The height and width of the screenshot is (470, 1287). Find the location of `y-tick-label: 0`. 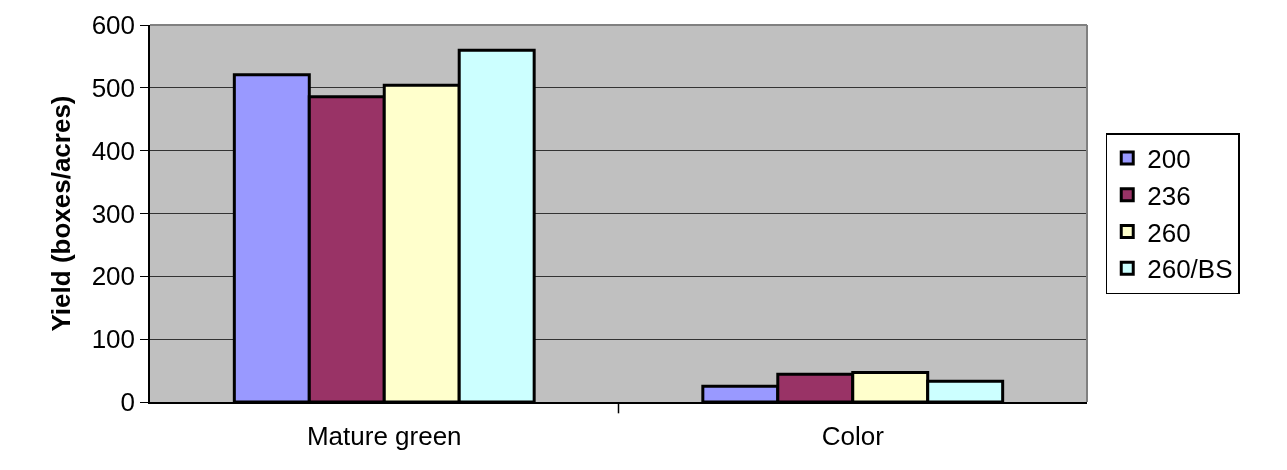

y-tick-label: 0 is located at coordinates (128, 402).